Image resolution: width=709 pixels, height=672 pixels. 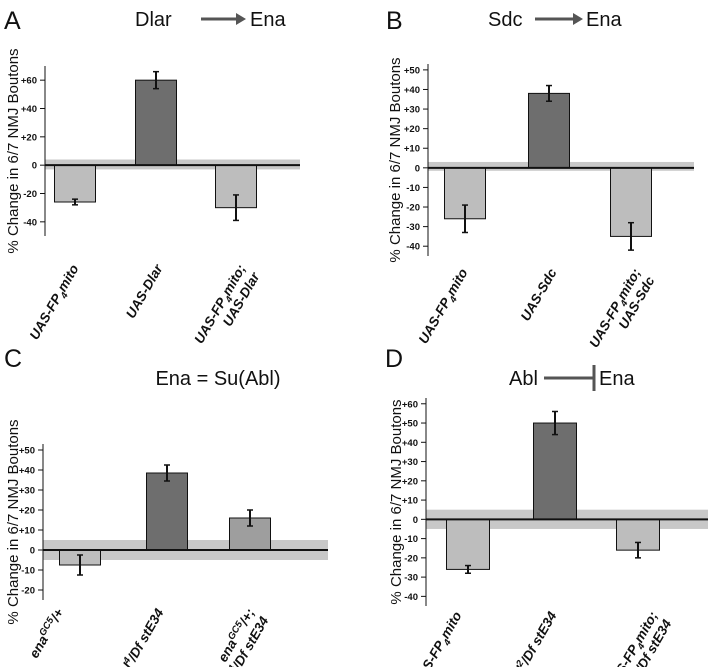 What do you see at coordinates (46, 632) in the screenshot?
I see `category-label-1: enaGC5/+` at bounding box center [46, 632].